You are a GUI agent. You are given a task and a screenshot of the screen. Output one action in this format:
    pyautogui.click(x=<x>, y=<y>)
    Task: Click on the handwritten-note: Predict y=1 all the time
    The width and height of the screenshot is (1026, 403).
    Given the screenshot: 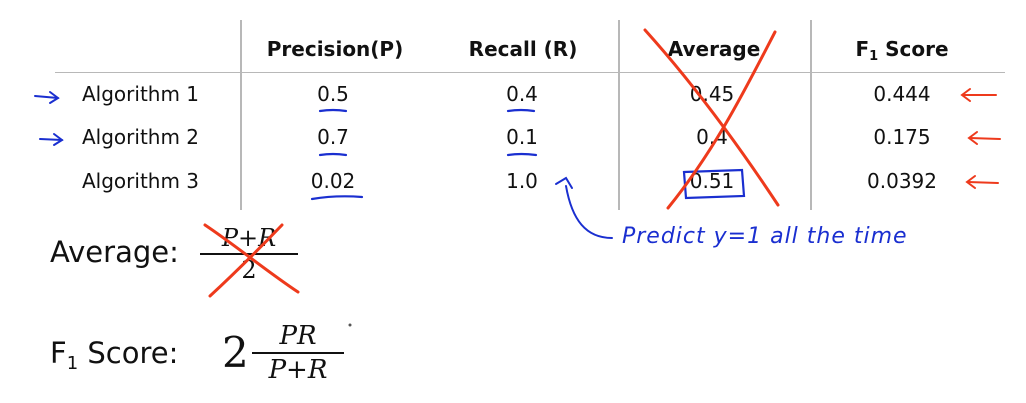 What is the action you would take?
    pyautogui.click(x=765, y=236)
    